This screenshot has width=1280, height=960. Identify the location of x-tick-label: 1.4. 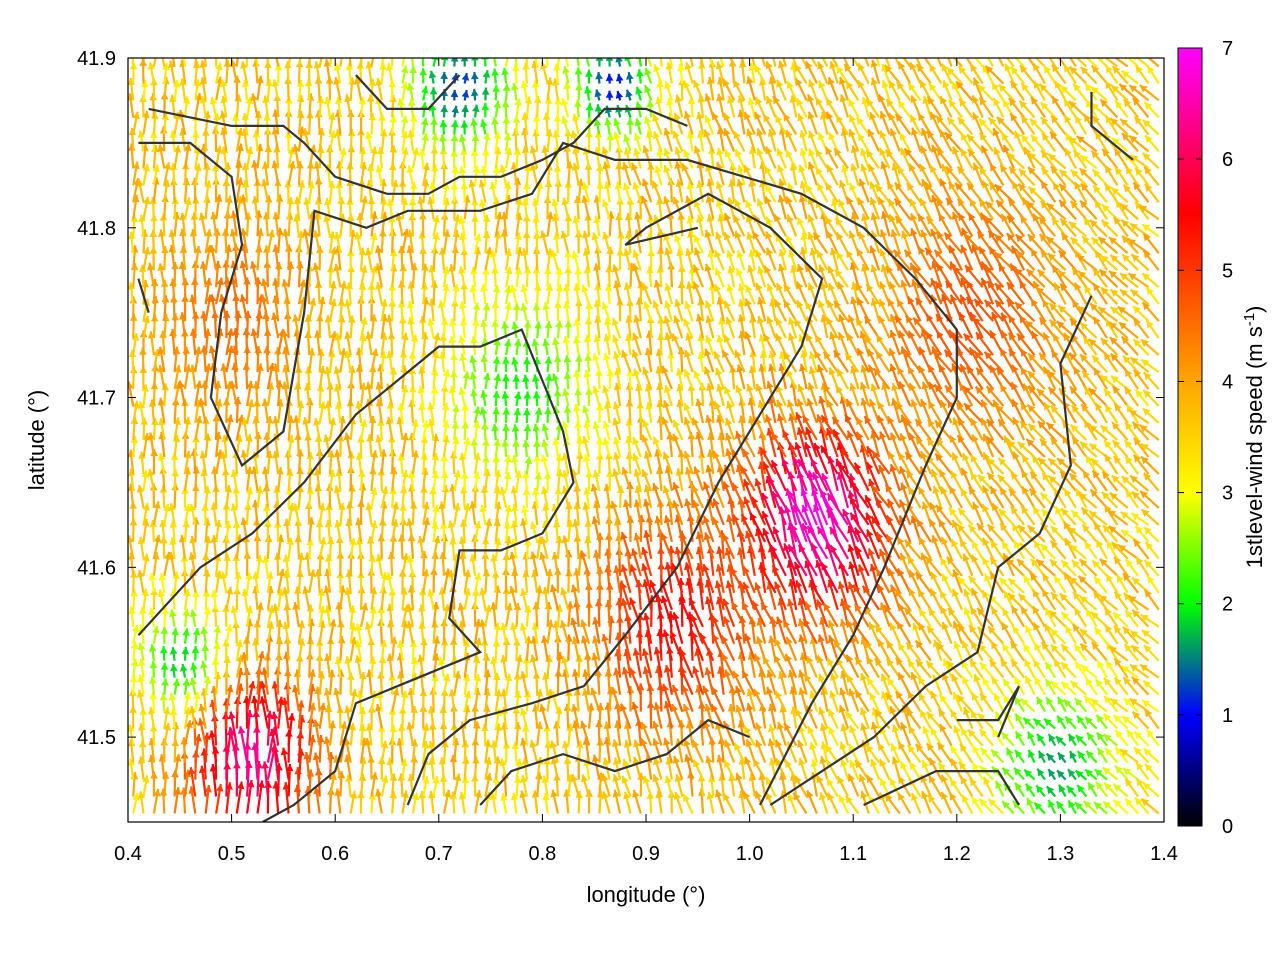
(1164, 854).